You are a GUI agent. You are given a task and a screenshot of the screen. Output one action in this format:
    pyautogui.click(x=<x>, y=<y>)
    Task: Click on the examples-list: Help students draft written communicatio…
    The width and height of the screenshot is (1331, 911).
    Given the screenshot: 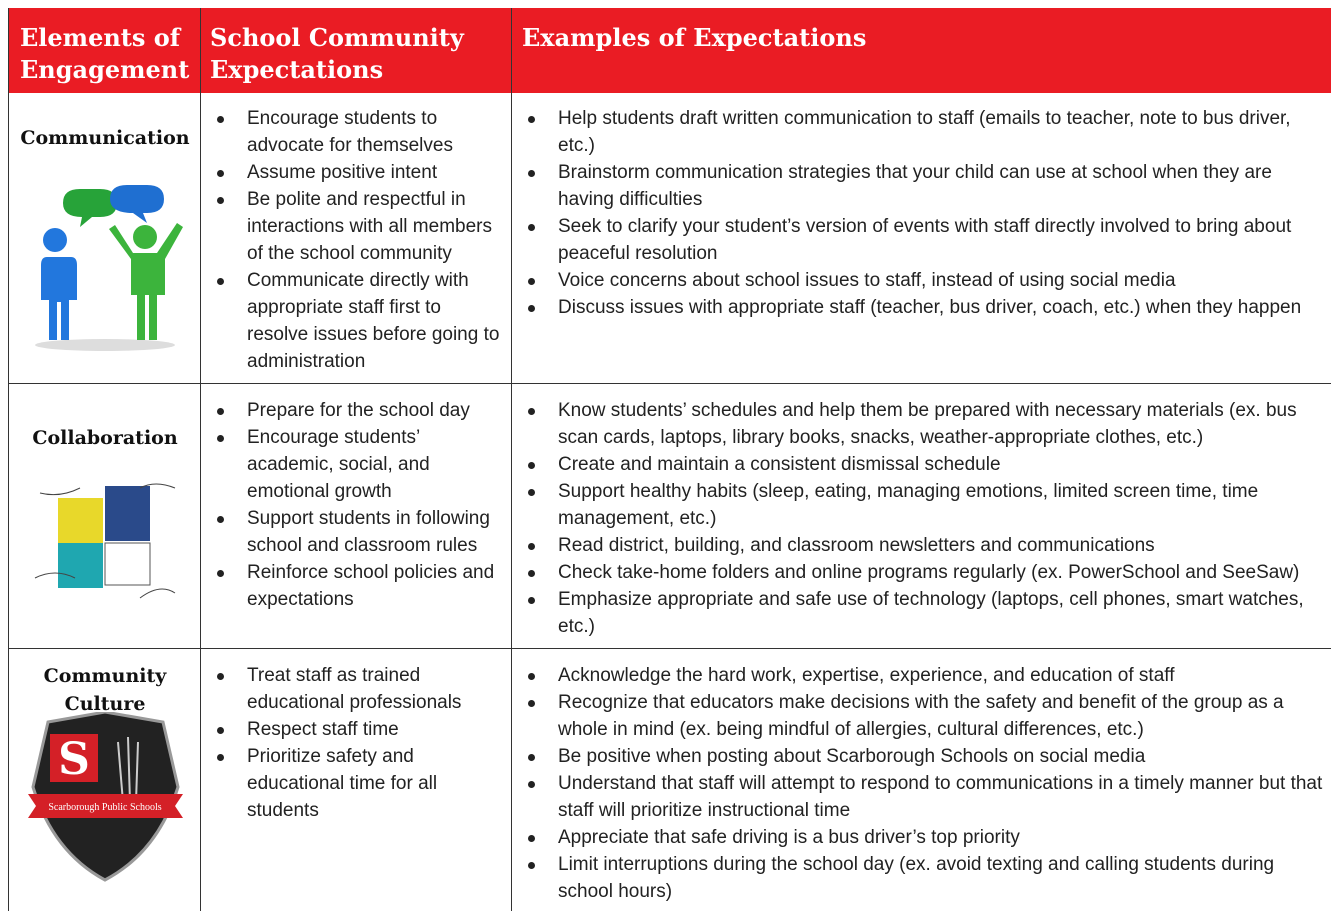 What is the action you would take?
    pyautogui.click(x=920, y=213)
    